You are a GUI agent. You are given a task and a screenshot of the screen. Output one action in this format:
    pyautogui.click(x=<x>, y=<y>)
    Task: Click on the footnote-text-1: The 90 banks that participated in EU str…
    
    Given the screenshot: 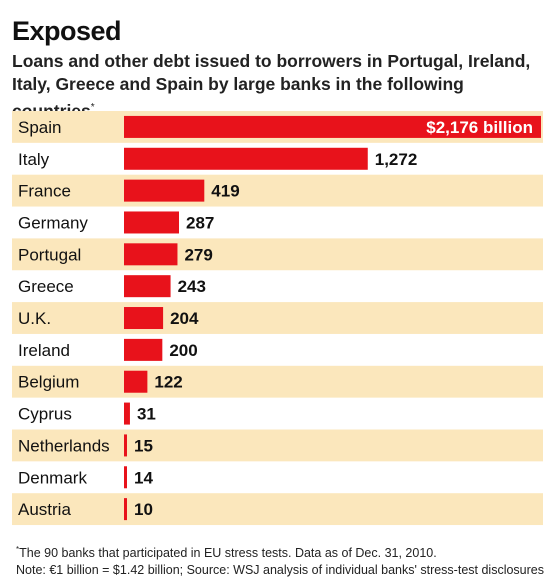 What is the action you would take?
    pyautogui.click(x=228, y=553)
    